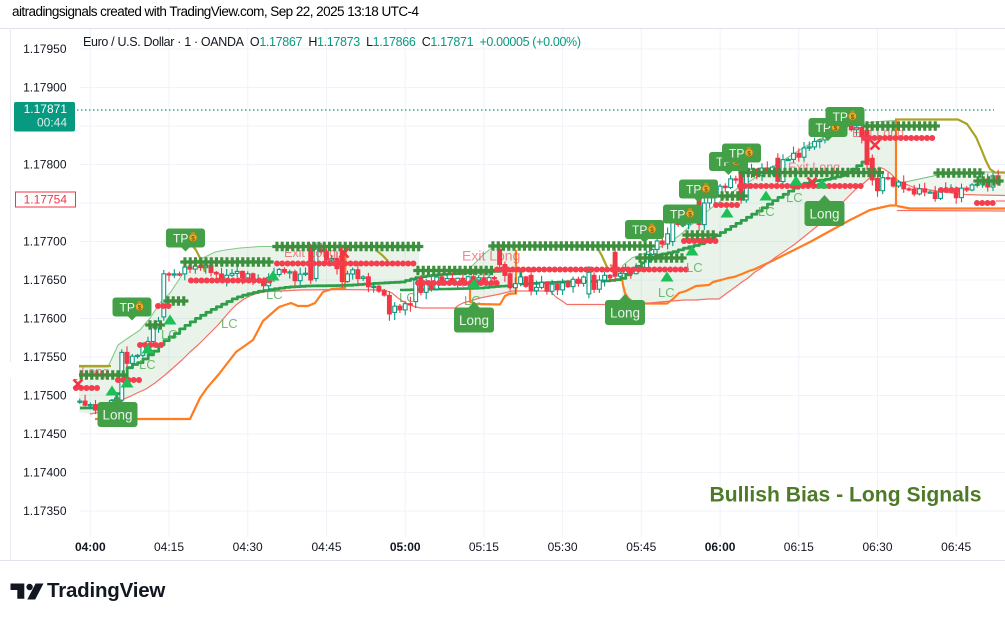  I want to click on svg-text: 04:30, so click(248, 547).